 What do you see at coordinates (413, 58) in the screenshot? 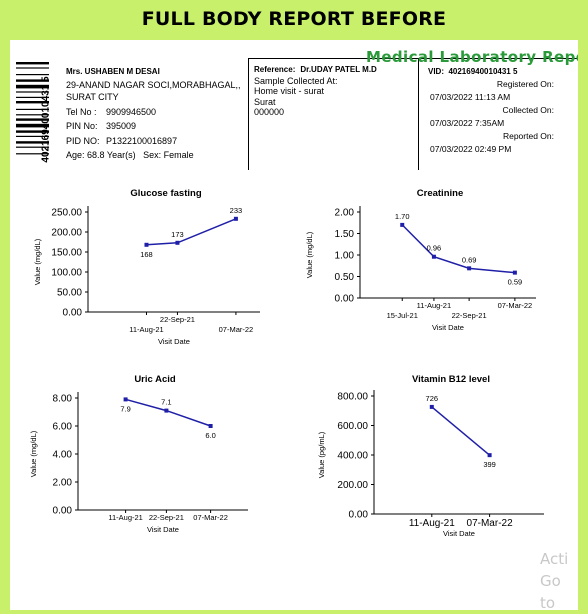
I see `header-rule` at bounding box center [413, 58].